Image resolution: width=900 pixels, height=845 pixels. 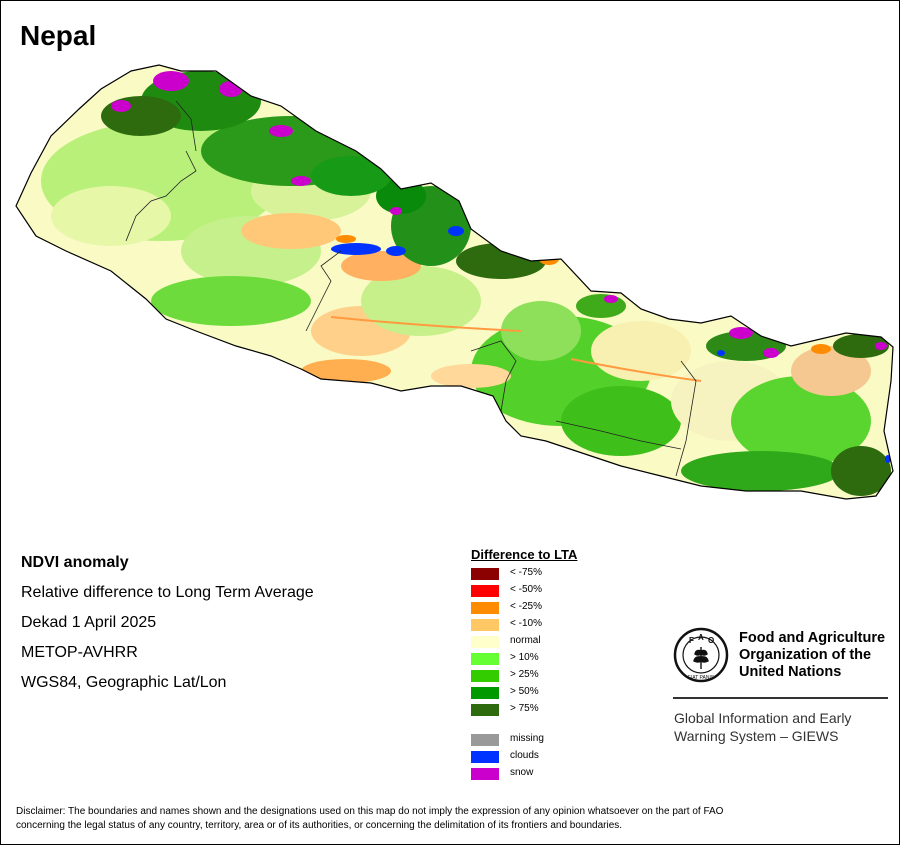 I want to click on legend-special-item: clouds, so click(x=524, y=757).